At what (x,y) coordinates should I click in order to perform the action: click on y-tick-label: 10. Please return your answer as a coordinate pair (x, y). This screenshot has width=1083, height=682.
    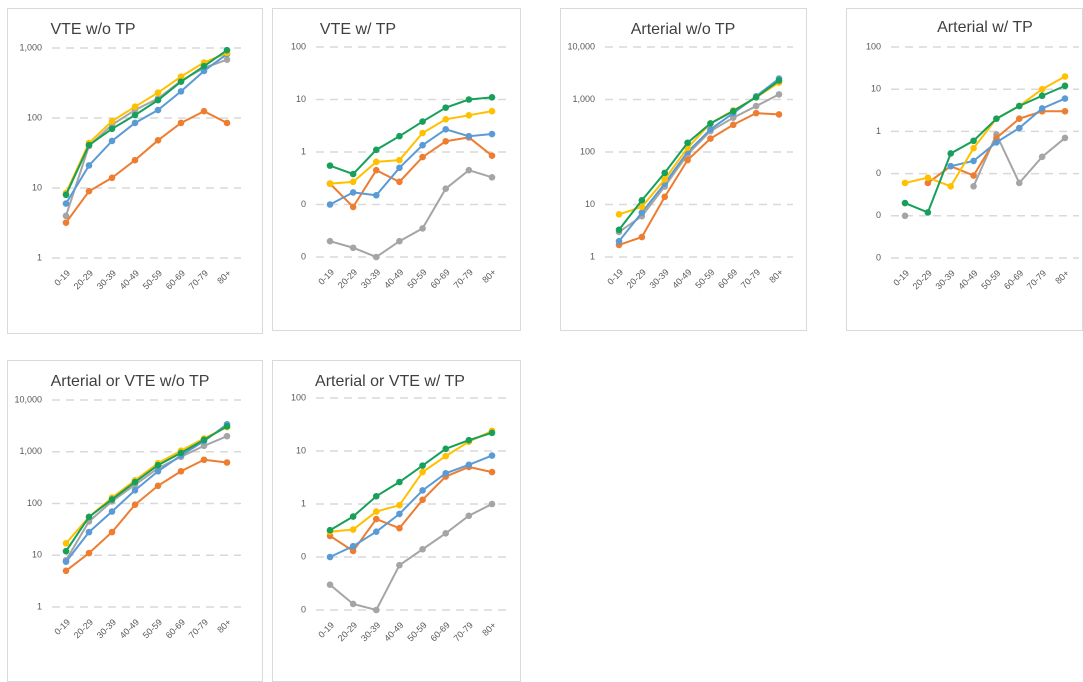
    Looking at the image, I should click on (37, 555).